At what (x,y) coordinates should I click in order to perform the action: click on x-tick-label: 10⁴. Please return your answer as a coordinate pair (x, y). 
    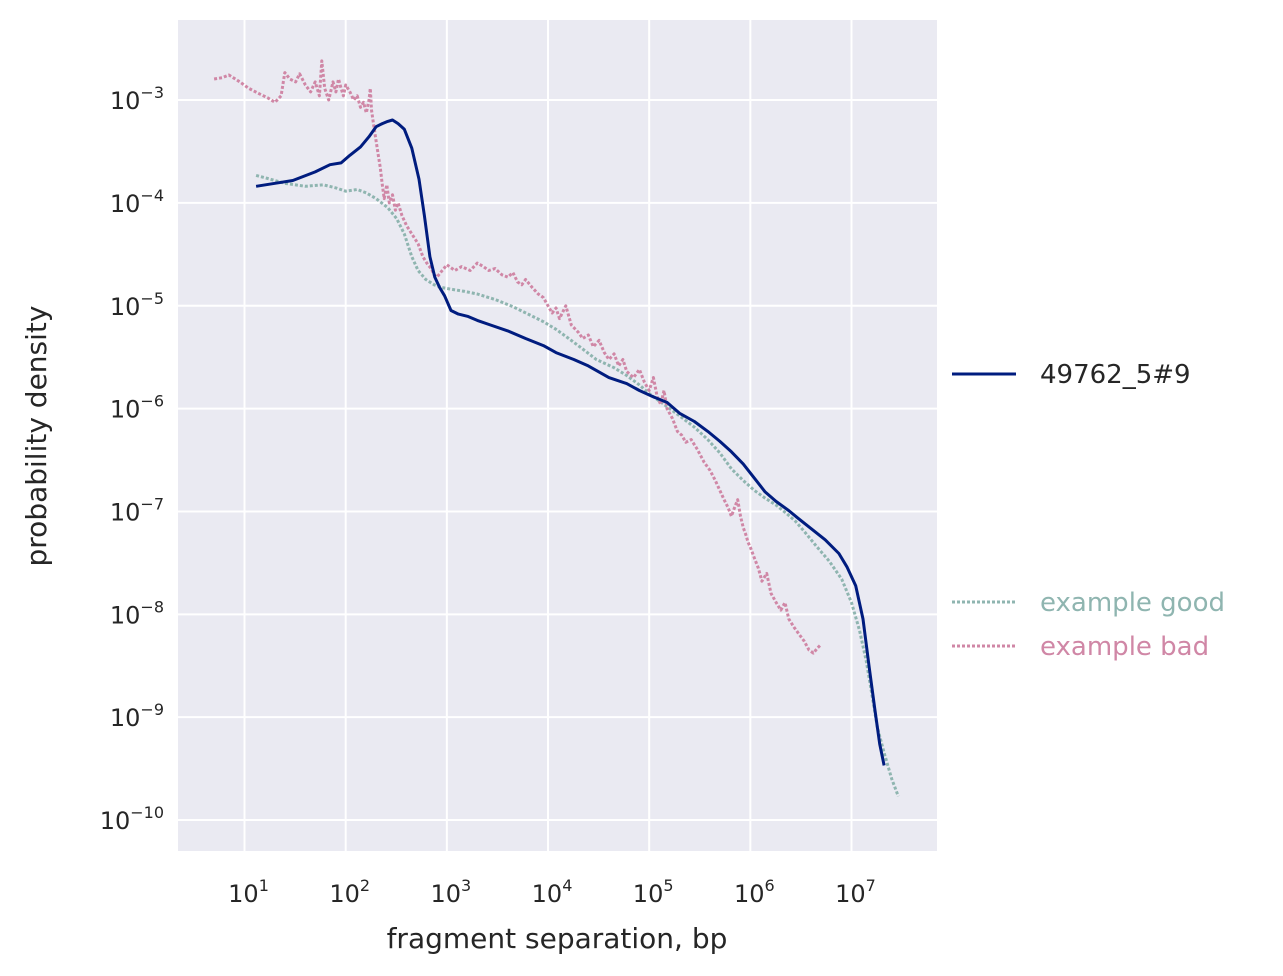
    Looking at the image, I should click on (552, 892).